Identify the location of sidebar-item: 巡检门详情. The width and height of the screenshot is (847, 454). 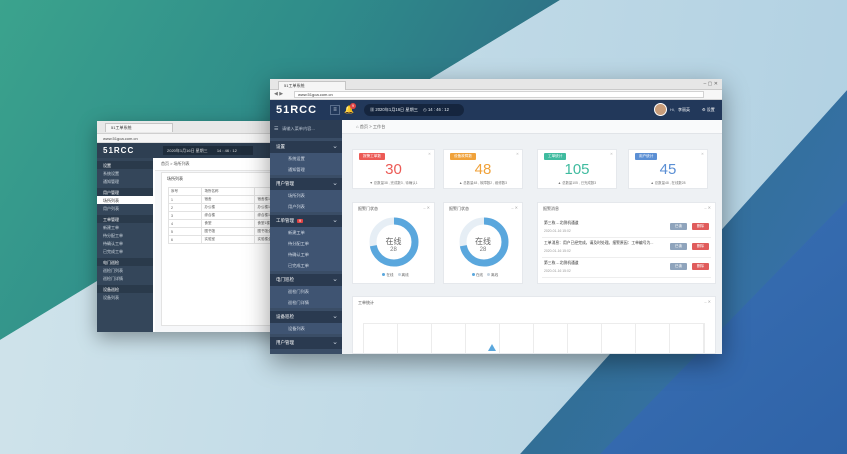
(306, 302).